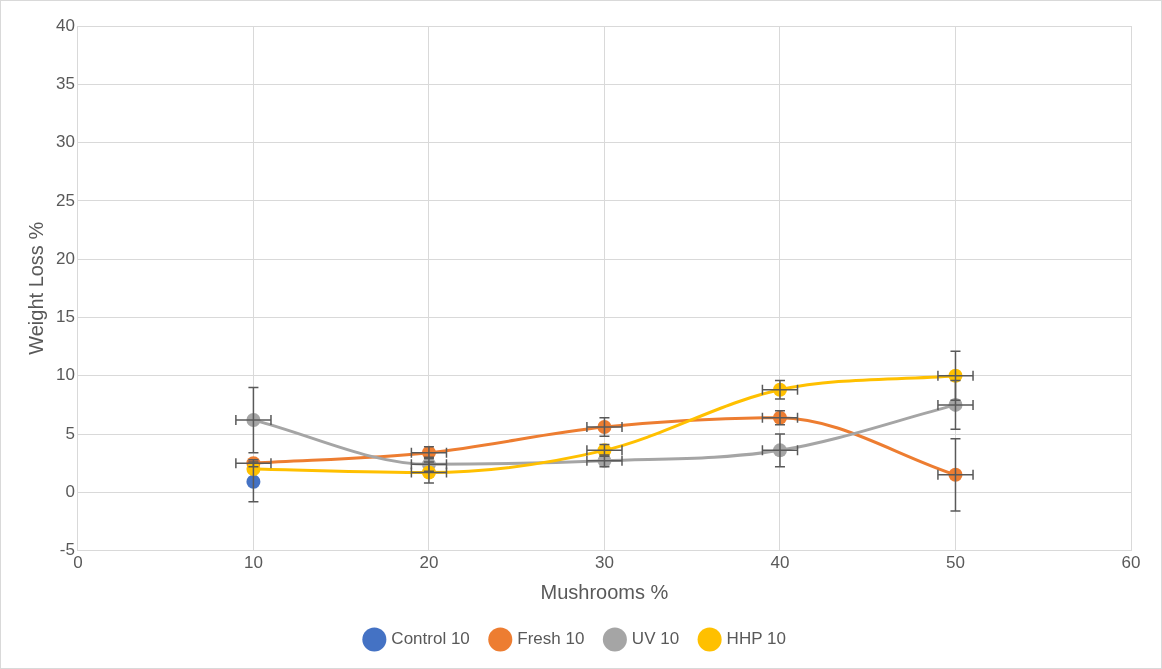 This screenshot has width=1162, height=669. I want to click on x-axis-title: Mushrooms %, so click(604, 591).